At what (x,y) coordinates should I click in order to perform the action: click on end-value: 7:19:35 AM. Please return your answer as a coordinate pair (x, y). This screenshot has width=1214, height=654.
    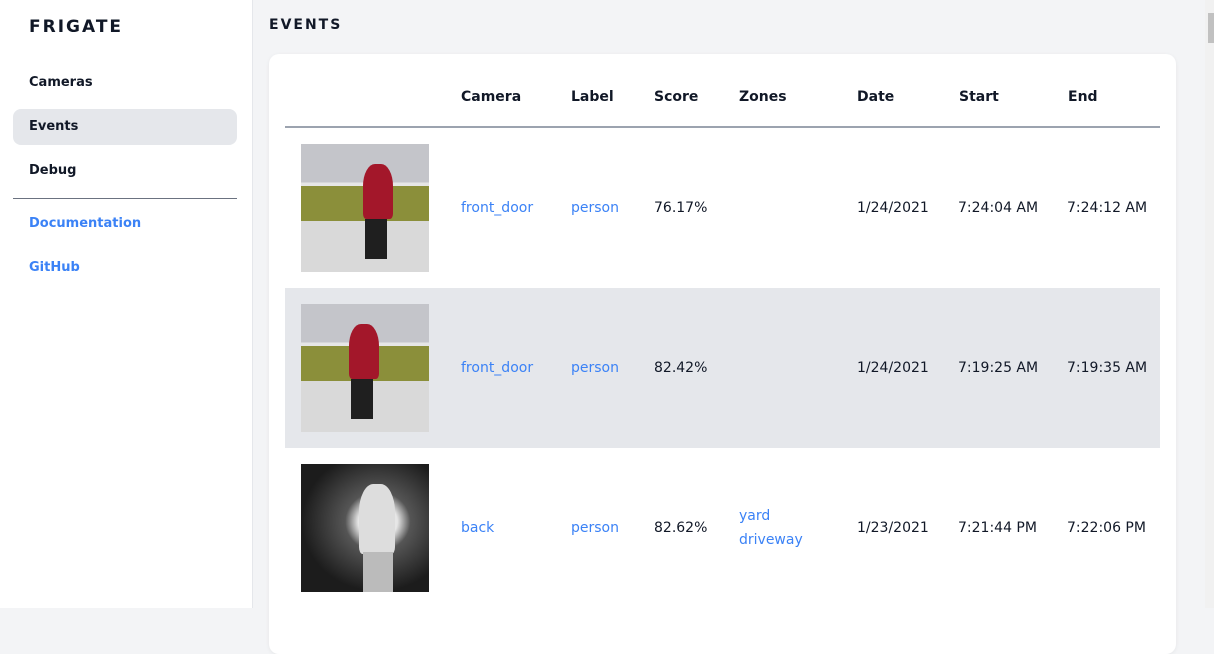
    Looking at the image, I should click on (1107, 368).